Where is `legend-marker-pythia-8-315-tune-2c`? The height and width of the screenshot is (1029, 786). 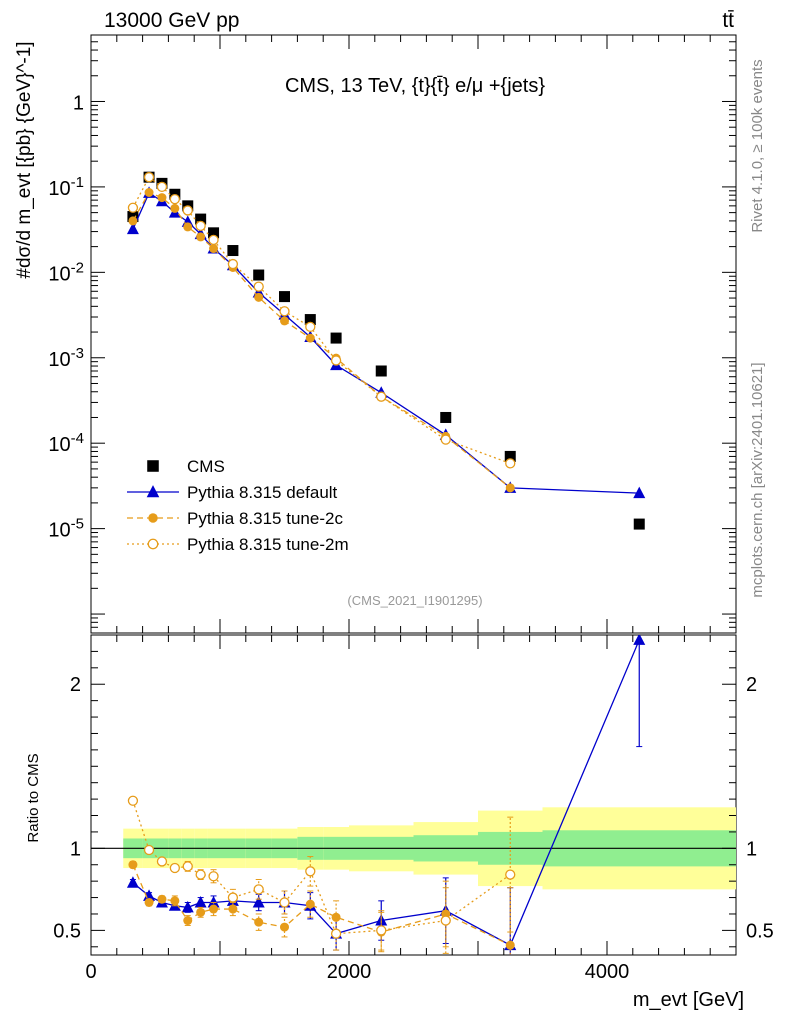 legend-marker-pythia-8-315-tune-2c is located at coordinates (153, 518).